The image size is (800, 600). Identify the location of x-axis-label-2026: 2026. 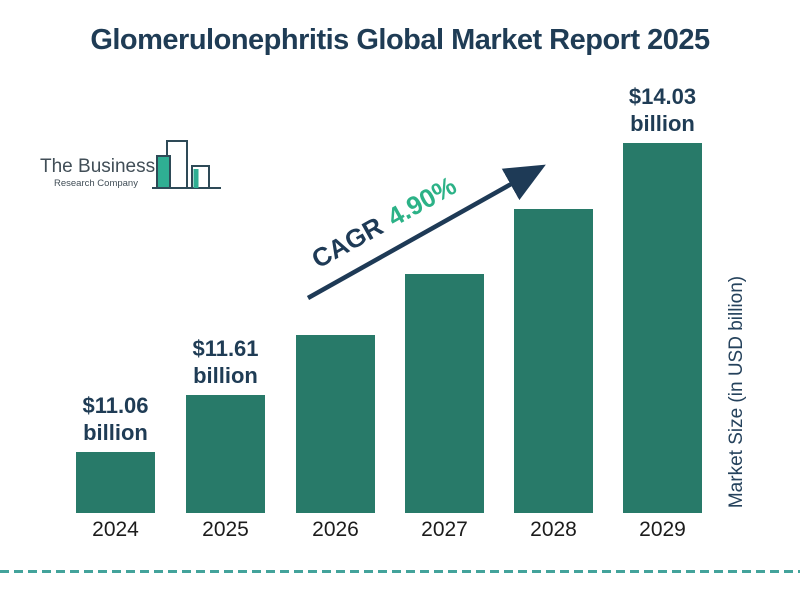
(335, 529).